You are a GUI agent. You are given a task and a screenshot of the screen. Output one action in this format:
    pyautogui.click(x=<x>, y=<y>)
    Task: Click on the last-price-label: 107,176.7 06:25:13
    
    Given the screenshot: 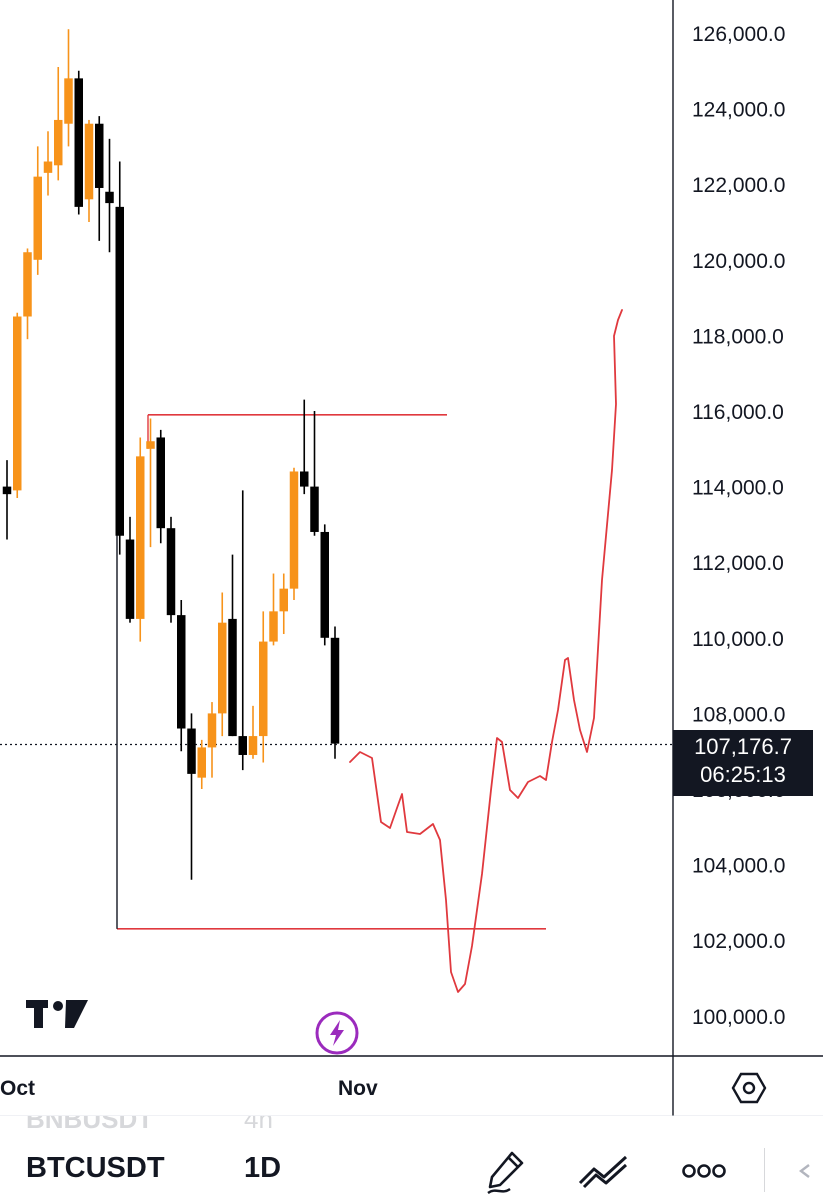 What is the action you would take?
    pyautogui.click(x=743, y=763)
    